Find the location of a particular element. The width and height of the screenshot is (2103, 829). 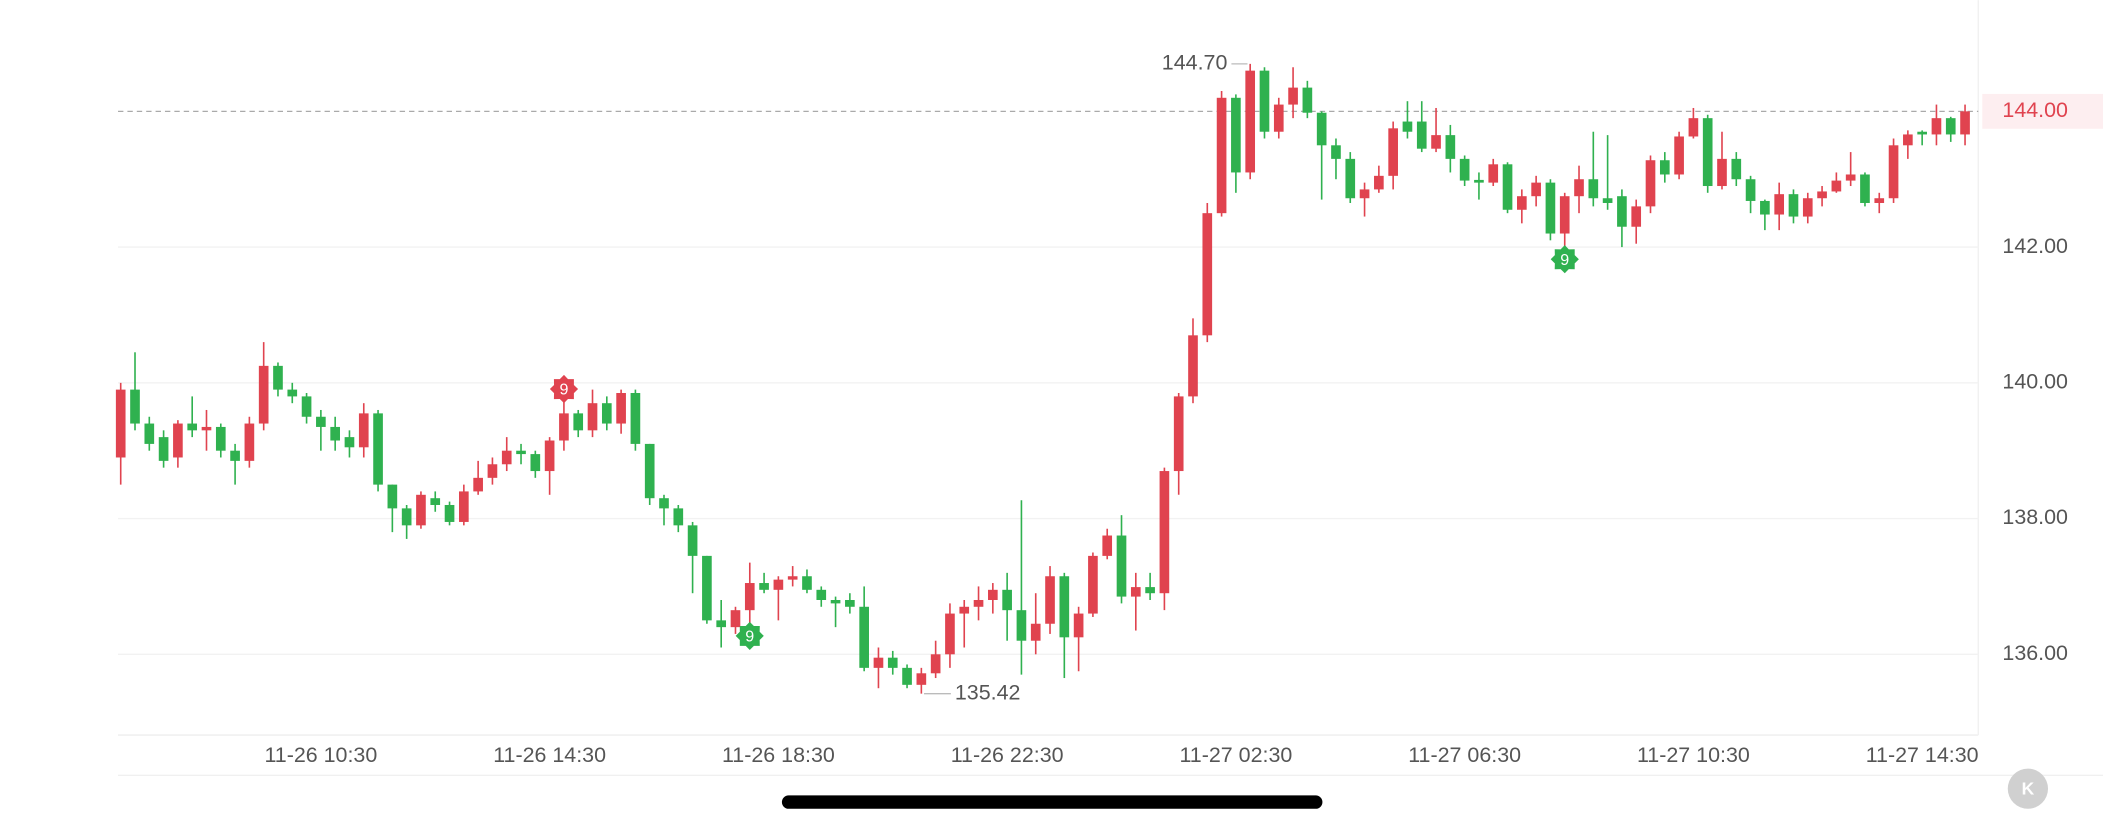

k-button is located at coordinates (2028, 788).